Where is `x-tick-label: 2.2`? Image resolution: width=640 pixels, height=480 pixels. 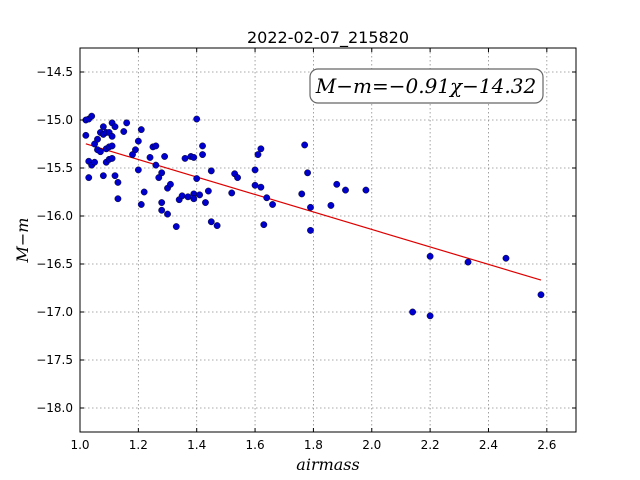
x-tick-label: 2.2 is located at coordinates (430, 445).